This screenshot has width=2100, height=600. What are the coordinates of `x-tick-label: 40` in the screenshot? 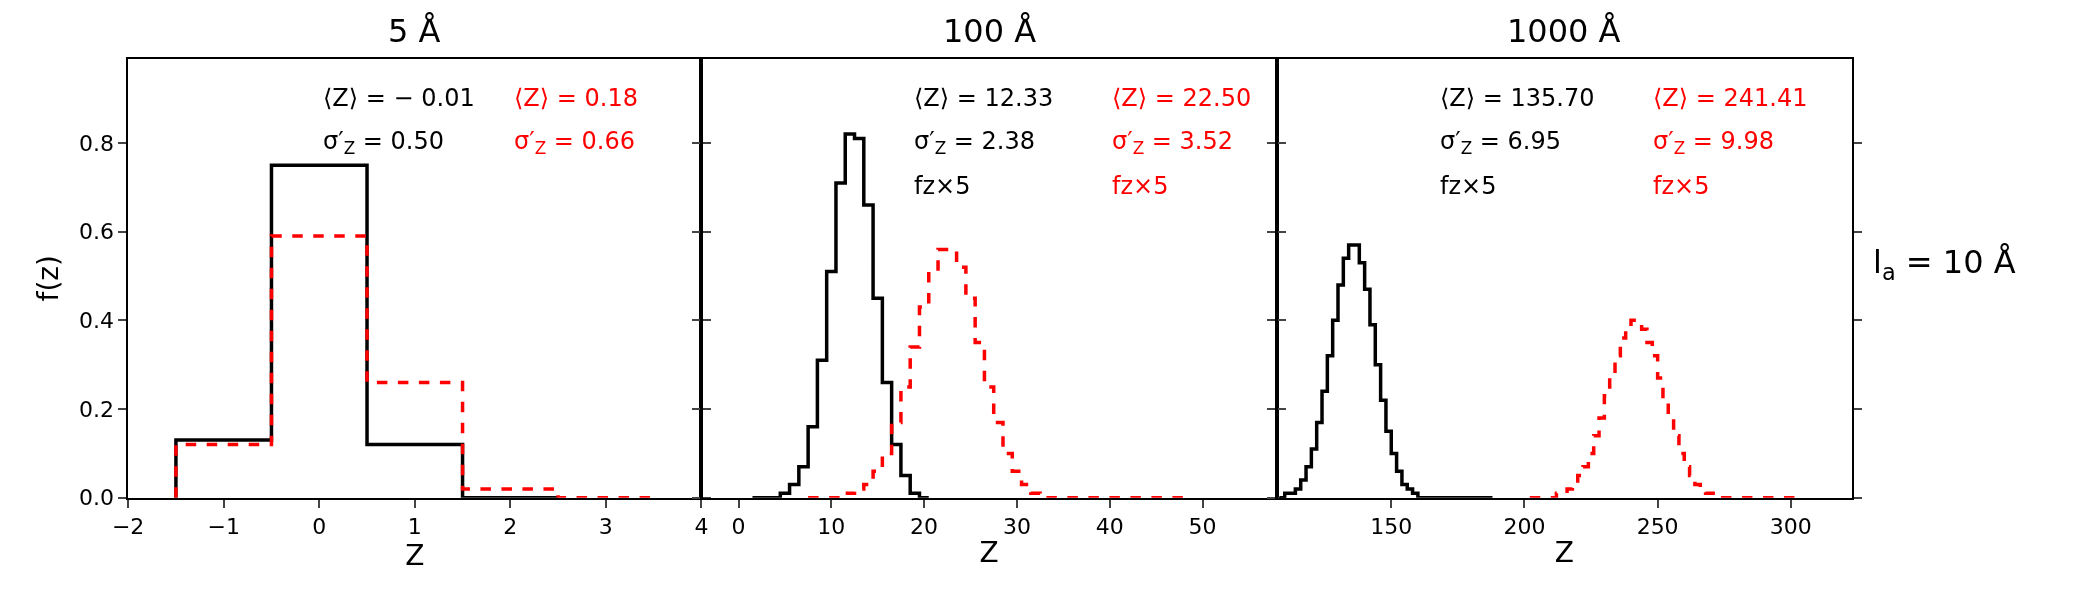 It's located at (1109, 526).